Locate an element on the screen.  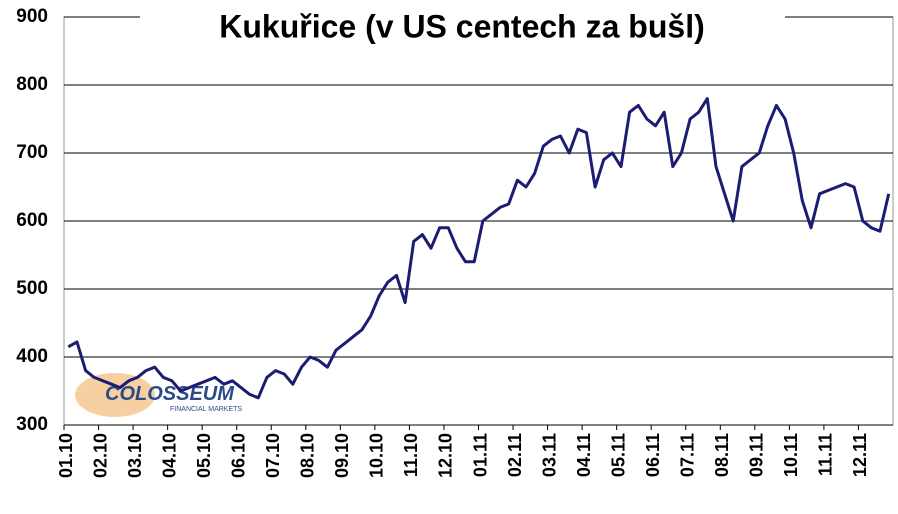
y-tick-label: 400 is located at coordinates (32, 356).